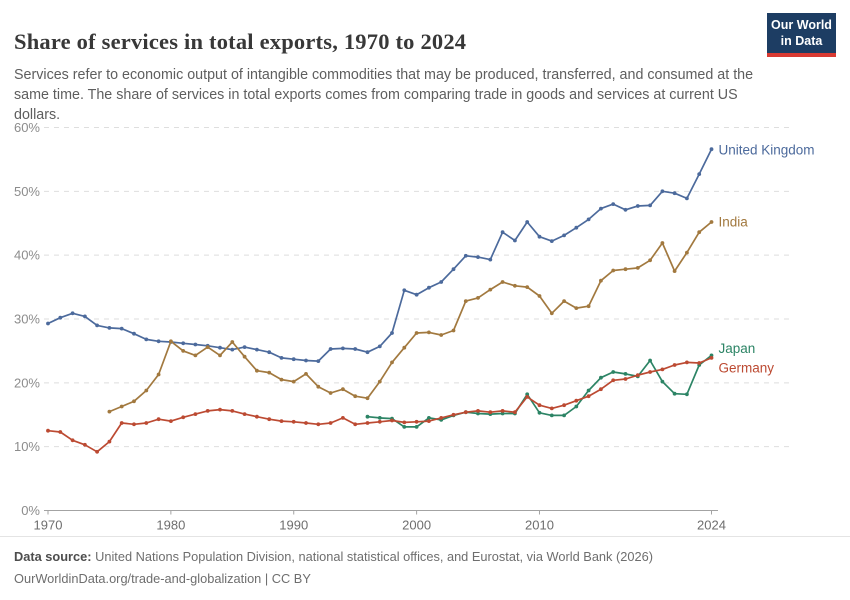  What do you see at coordinates (465, 301) in the screenshot?
I see `data-point-india-2004` at bounding box center [465, 301].